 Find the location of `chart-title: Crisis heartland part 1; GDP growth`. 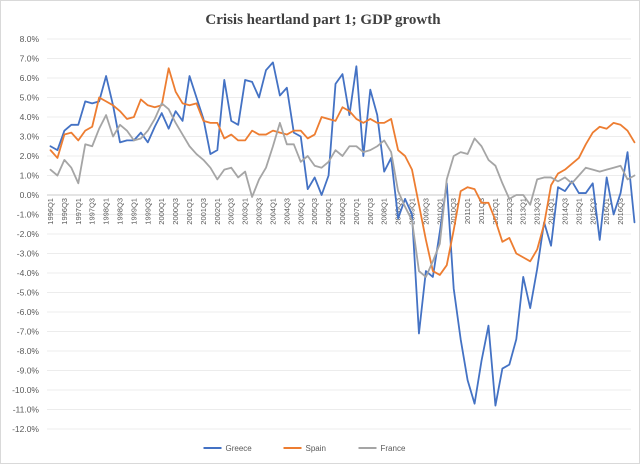

chart-title: Crisis heartland part 1; GDP growth is located at coordinates (323, 20).